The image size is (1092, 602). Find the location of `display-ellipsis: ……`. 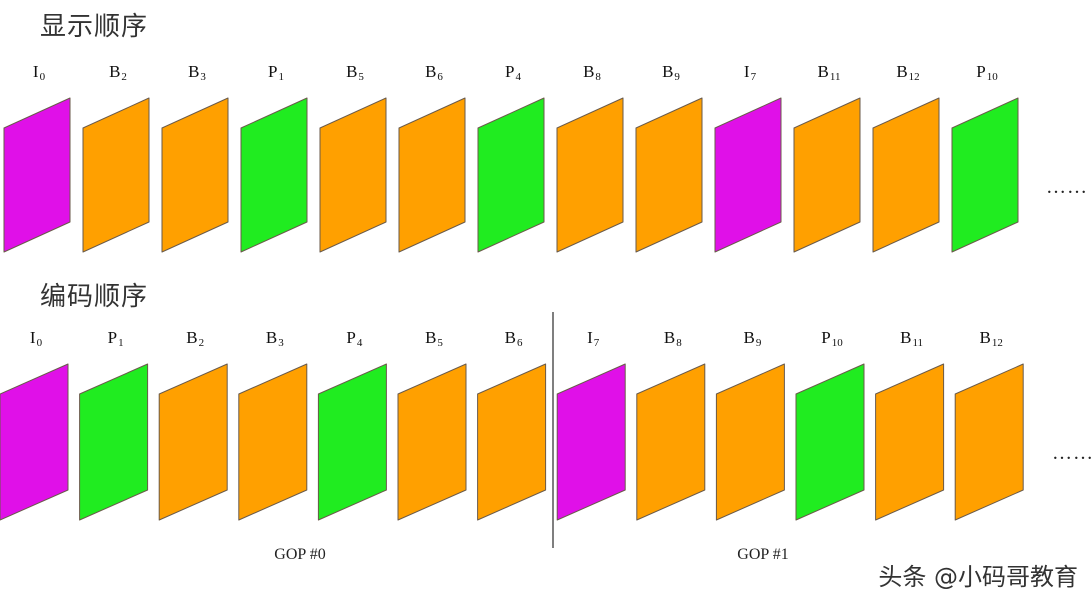

display-ellipsis: …… is located at coordinates (1067, 187).